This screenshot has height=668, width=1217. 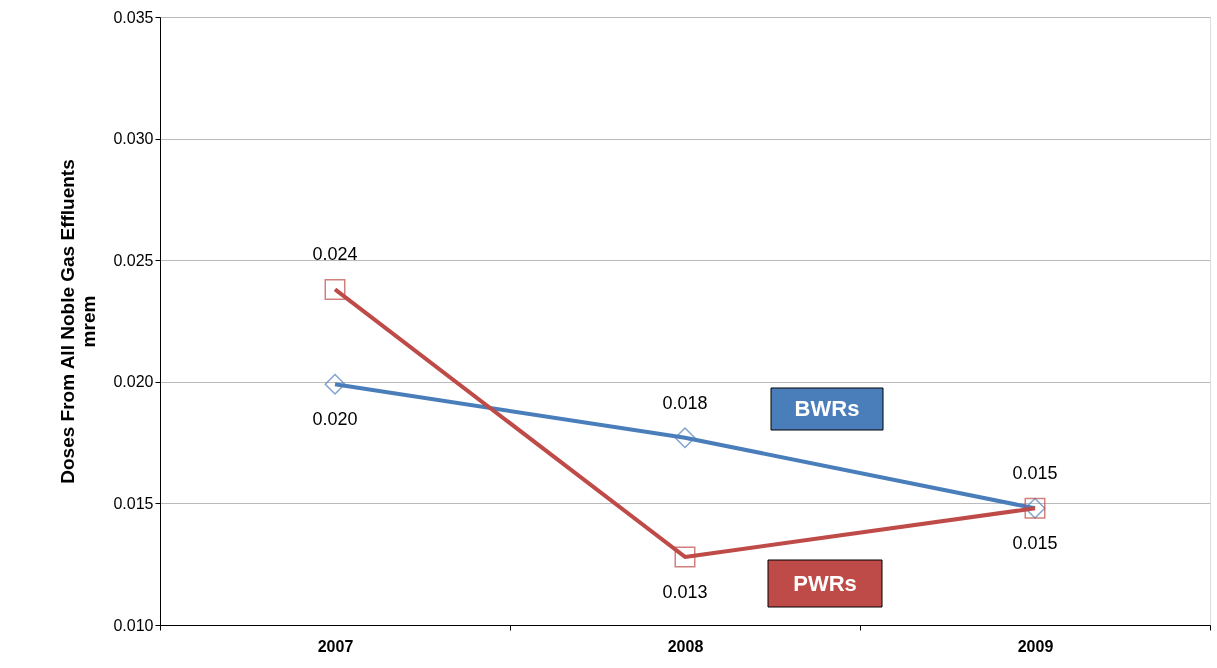 I want to click on x-tick-label: 2007, so click(x=335, y=646).